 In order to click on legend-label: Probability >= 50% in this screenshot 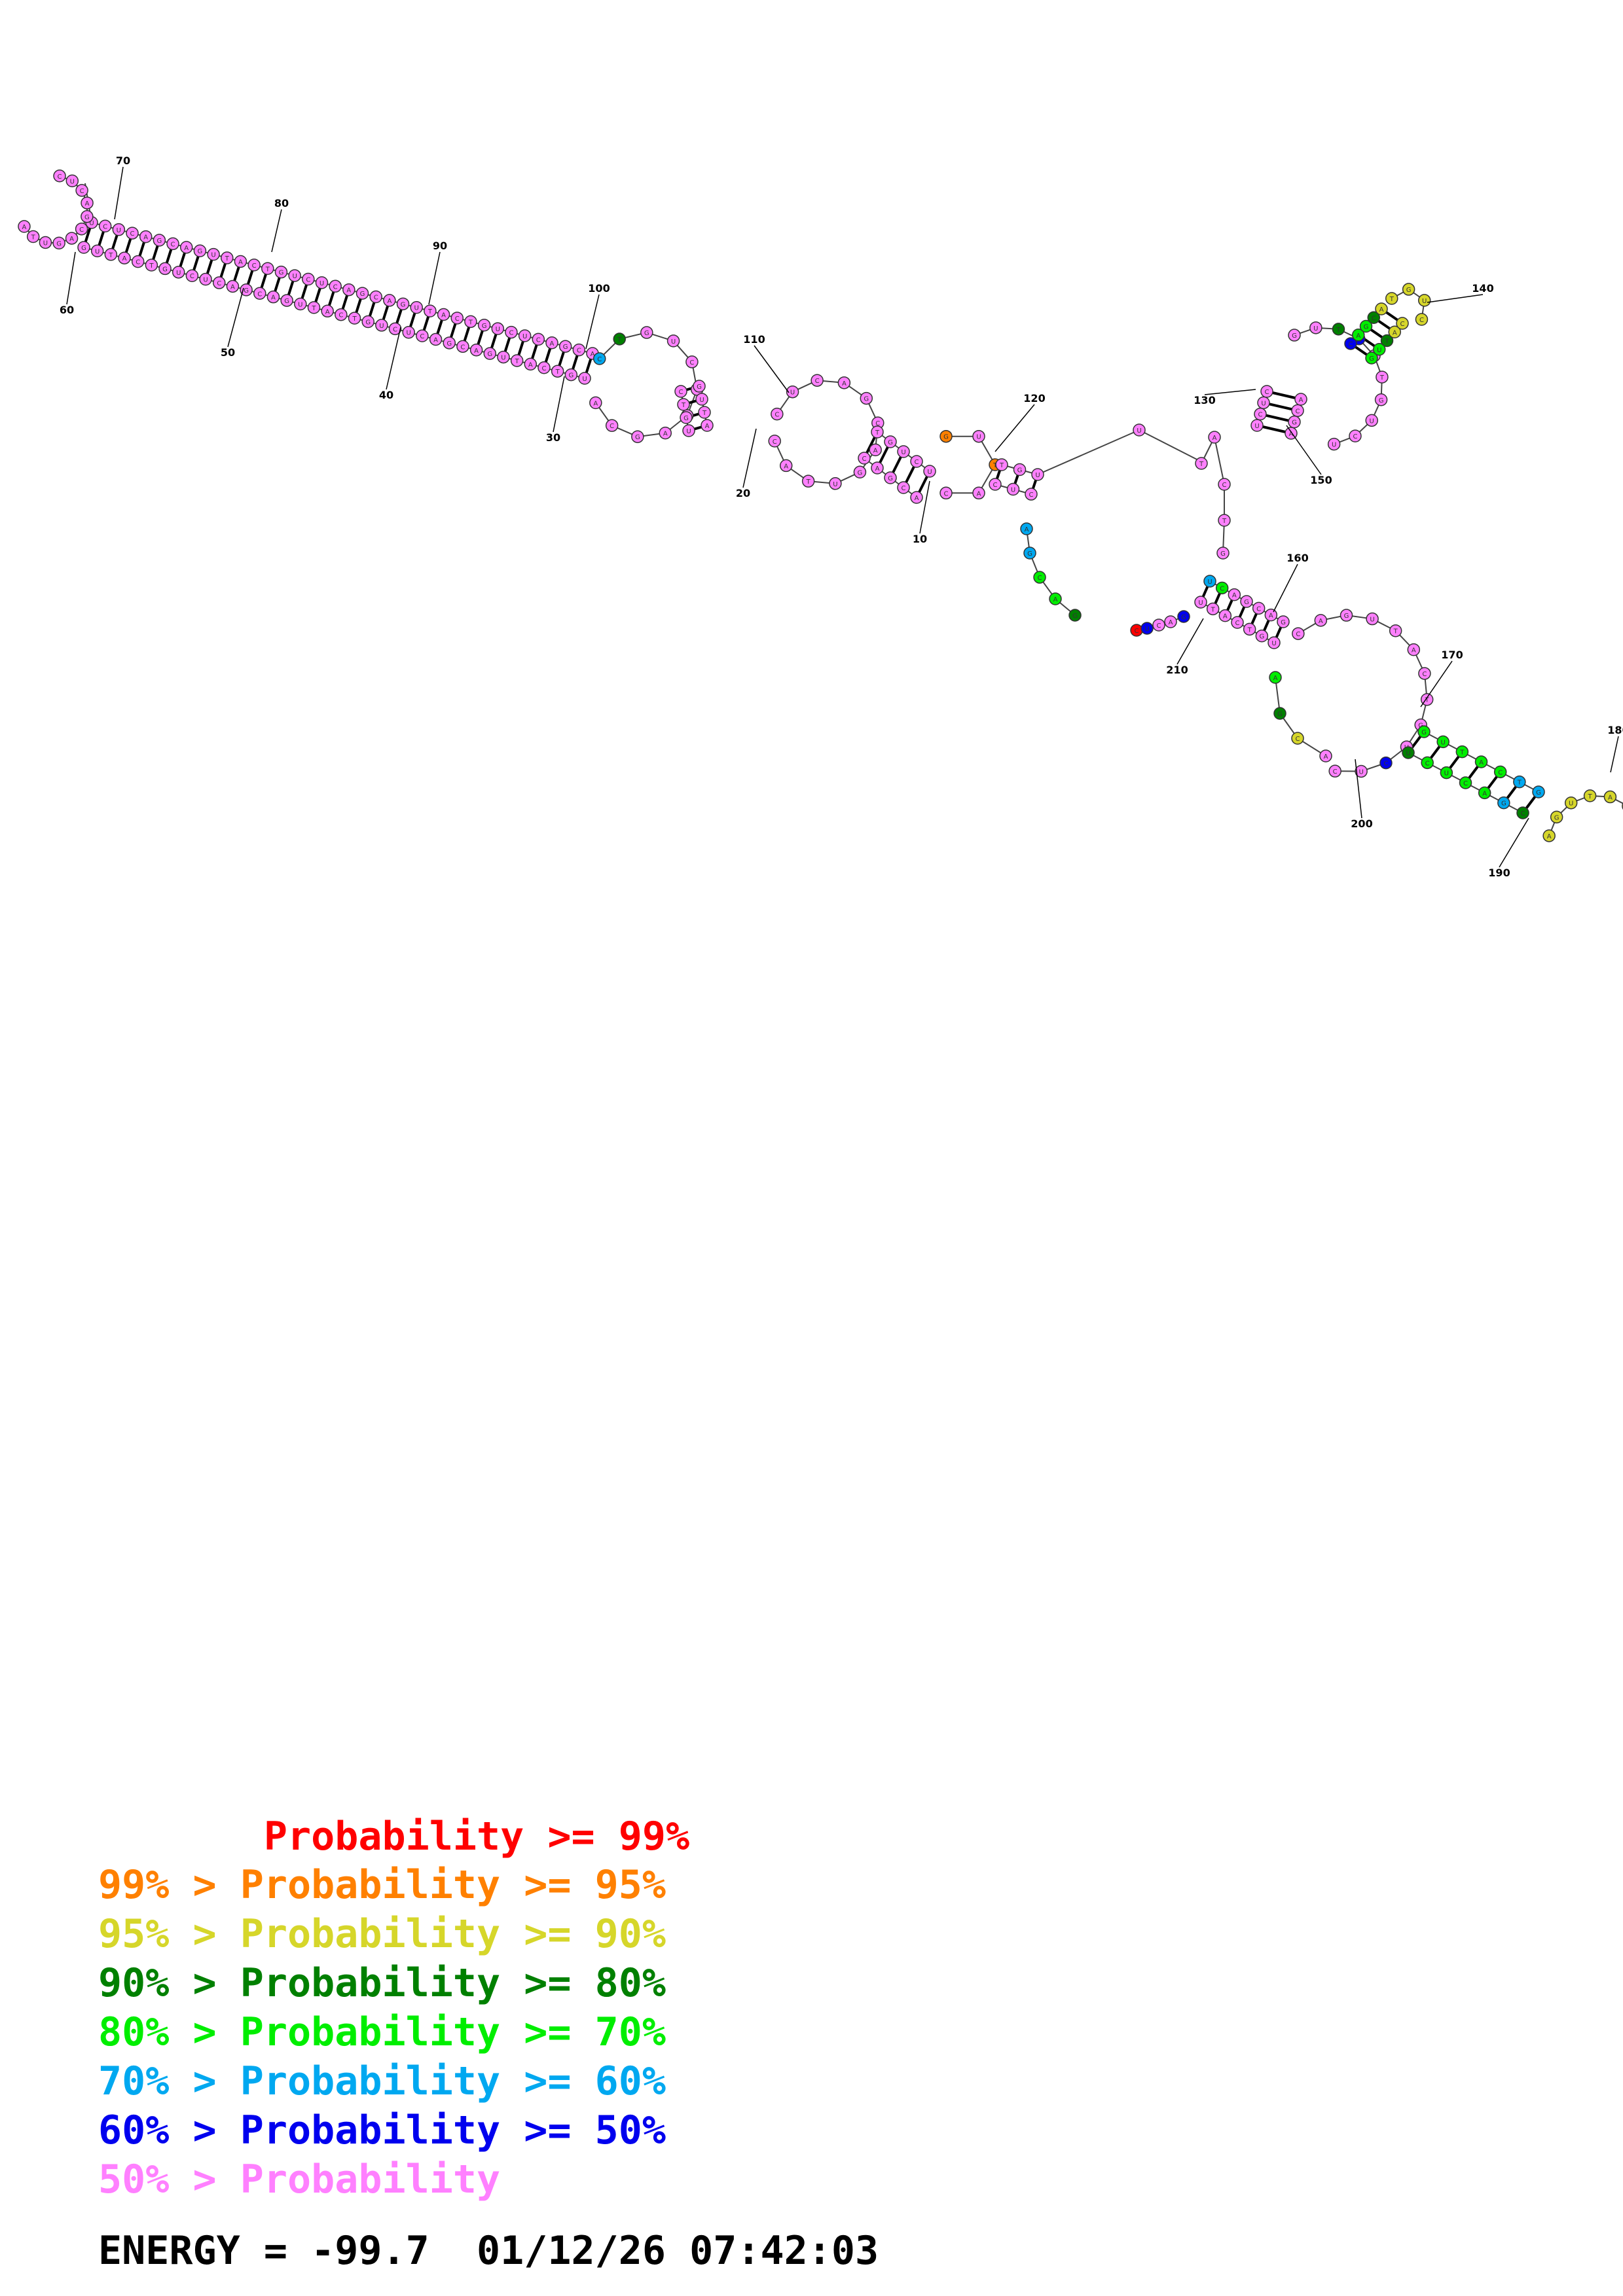, I will do `click(453, 2130)`.